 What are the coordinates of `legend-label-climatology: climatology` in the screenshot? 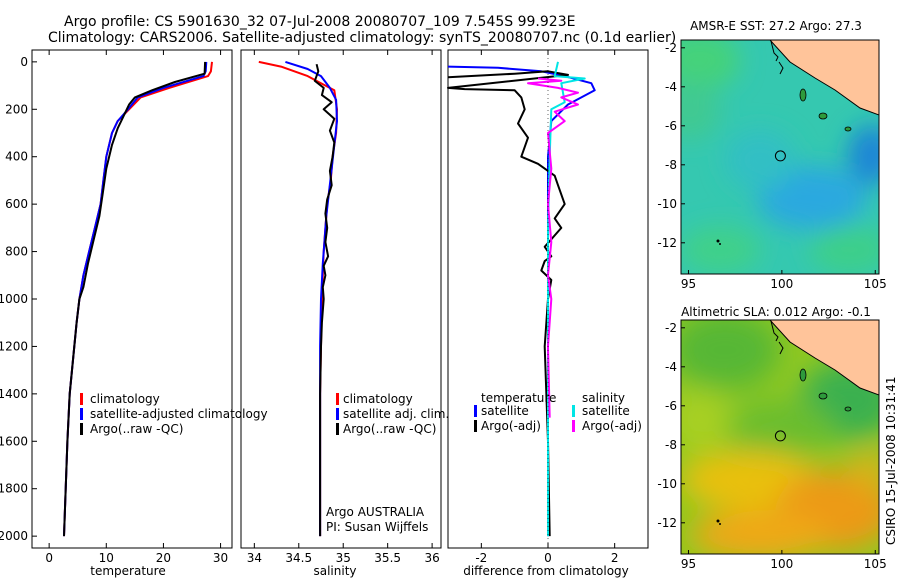 It's located at (125, 399).